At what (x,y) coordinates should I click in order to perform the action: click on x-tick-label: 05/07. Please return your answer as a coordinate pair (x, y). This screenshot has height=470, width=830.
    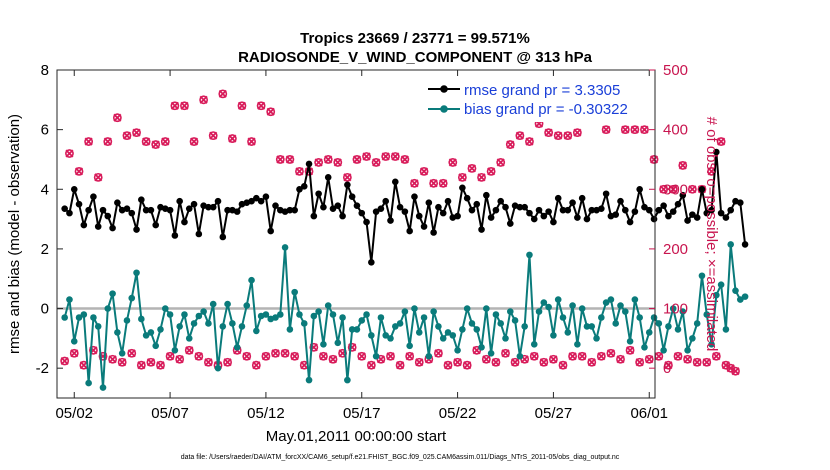
    Looking at the image, I should click on (170, 413).